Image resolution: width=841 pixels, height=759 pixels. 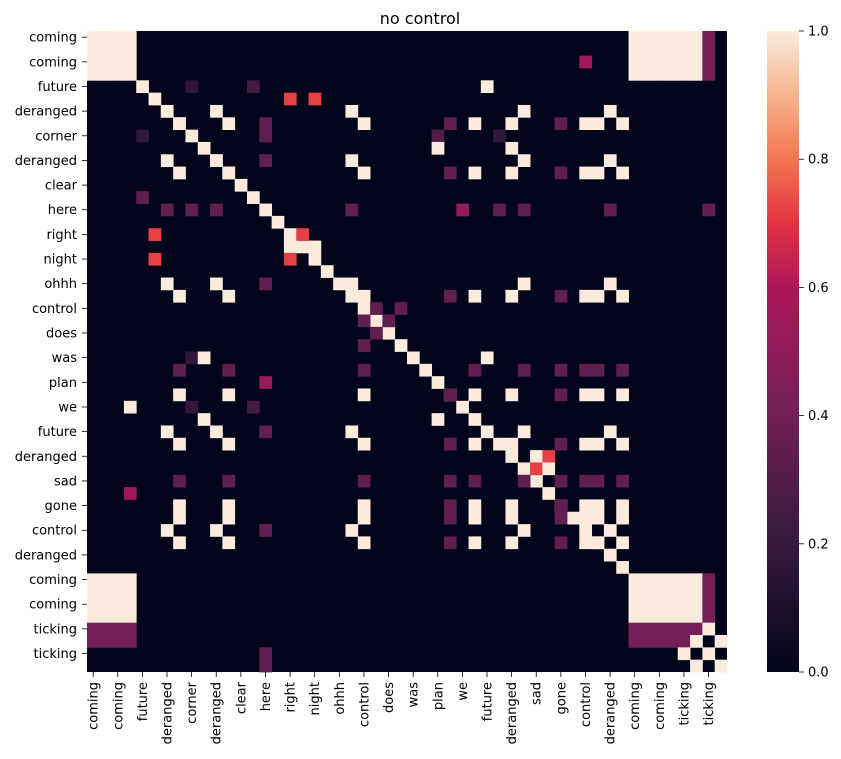 I want to click on y-tick-label: coming, so click(x=53, y=580).